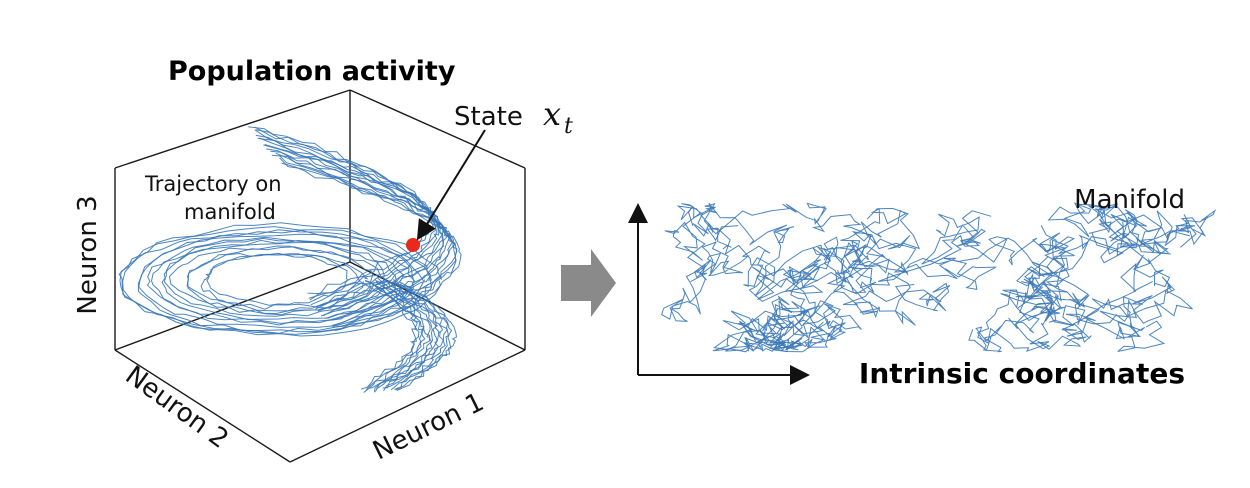 Image resolution: width=1250 pixels, height=488 pixels. I want to click on manifold-trajectory, so click(939, 277).